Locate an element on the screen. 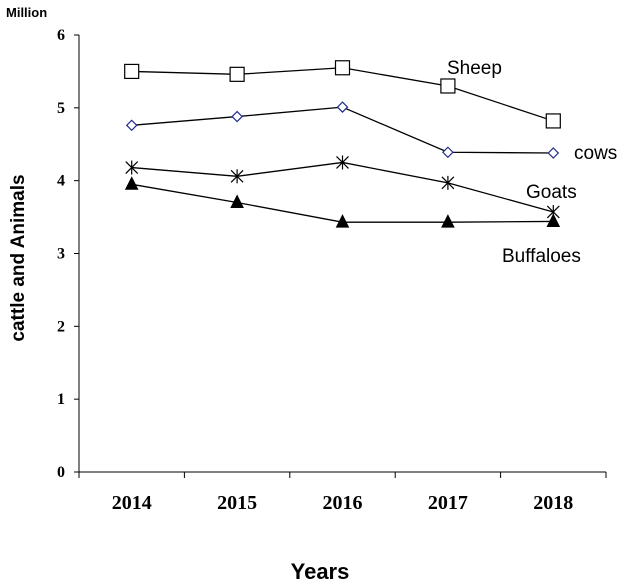  y-tick-label: 5 is located at coordinates (61, 108).